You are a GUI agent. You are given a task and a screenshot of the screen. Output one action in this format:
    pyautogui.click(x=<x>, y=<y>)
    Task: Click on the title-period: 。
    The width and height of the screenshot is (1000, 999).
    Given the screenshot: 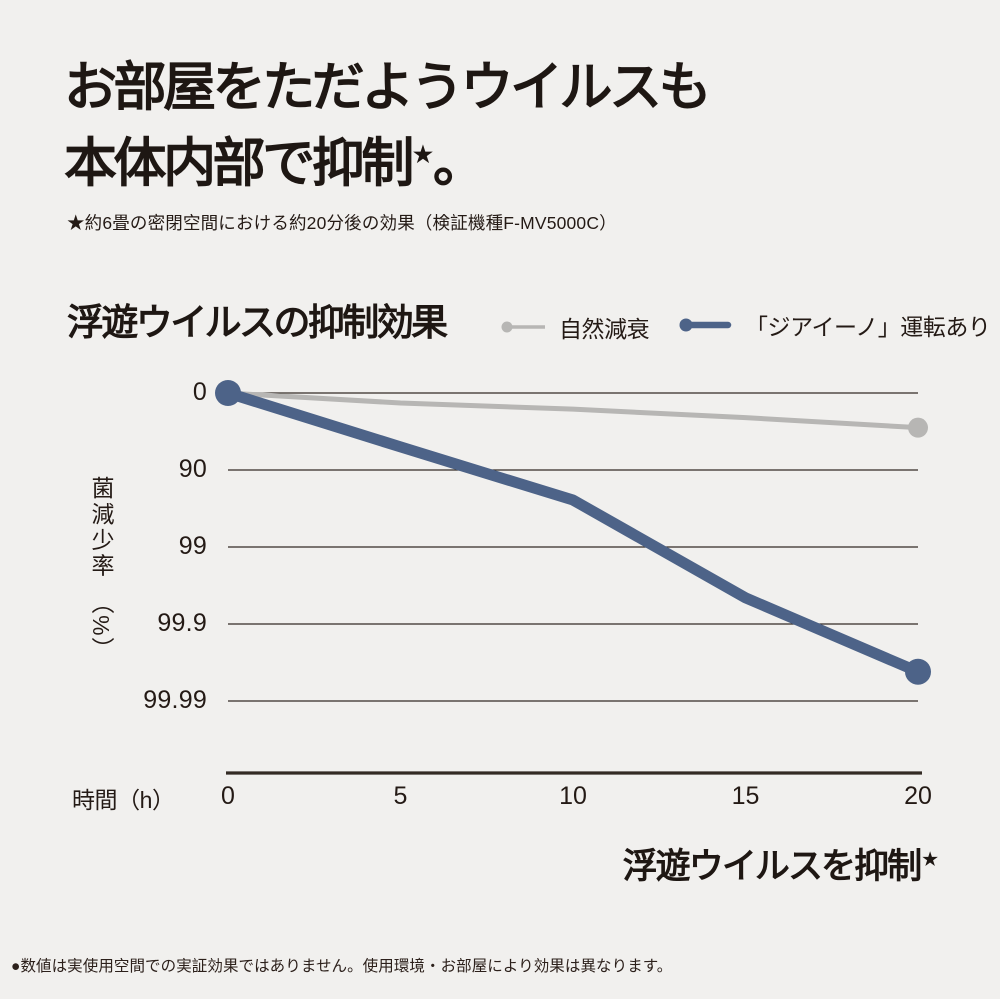 What is the action you would take?
    pyautogui.click(x=459, y=163)
    